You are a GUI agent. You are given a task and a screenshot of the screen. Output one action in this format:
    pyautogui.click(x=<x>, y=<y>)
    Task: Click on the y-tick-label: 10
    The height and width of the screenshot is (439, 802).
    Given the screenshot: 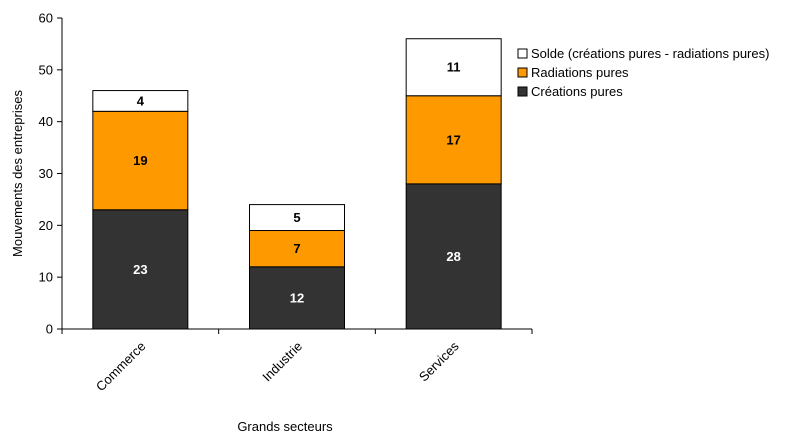 What is the action you would take?
    pyautogui.click(x=46, y=277)
    